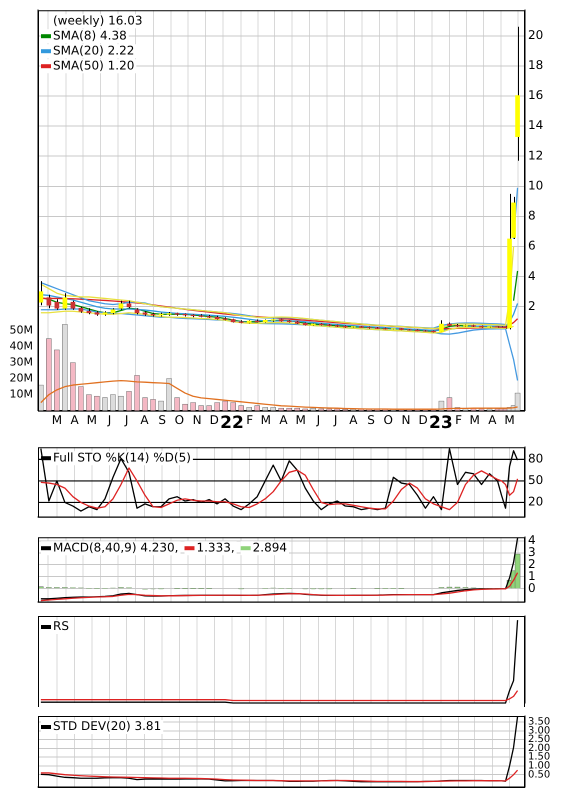  Describe the element at coordinates (536, 125) in the screenshot. I see `y-tick-label: 14` at that location.